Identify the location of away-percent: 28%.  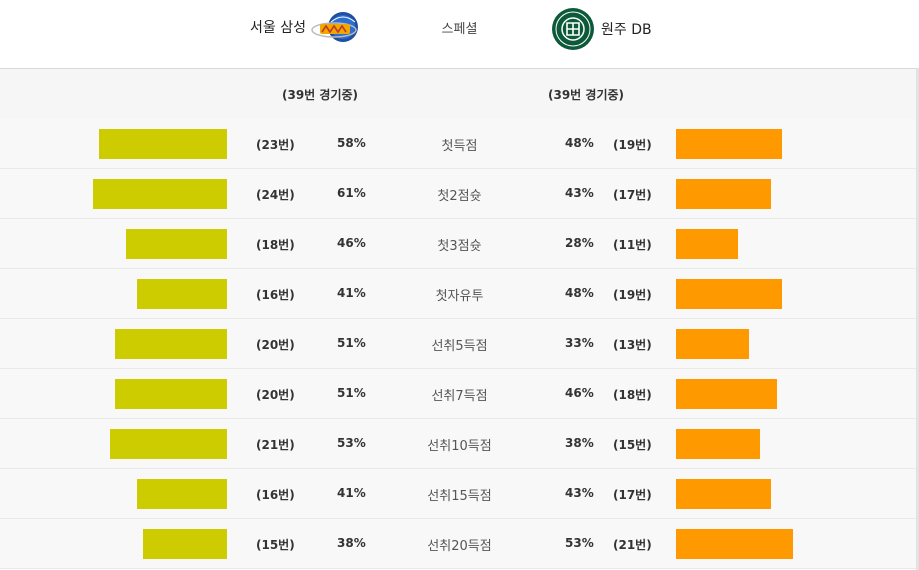
(579, 243).